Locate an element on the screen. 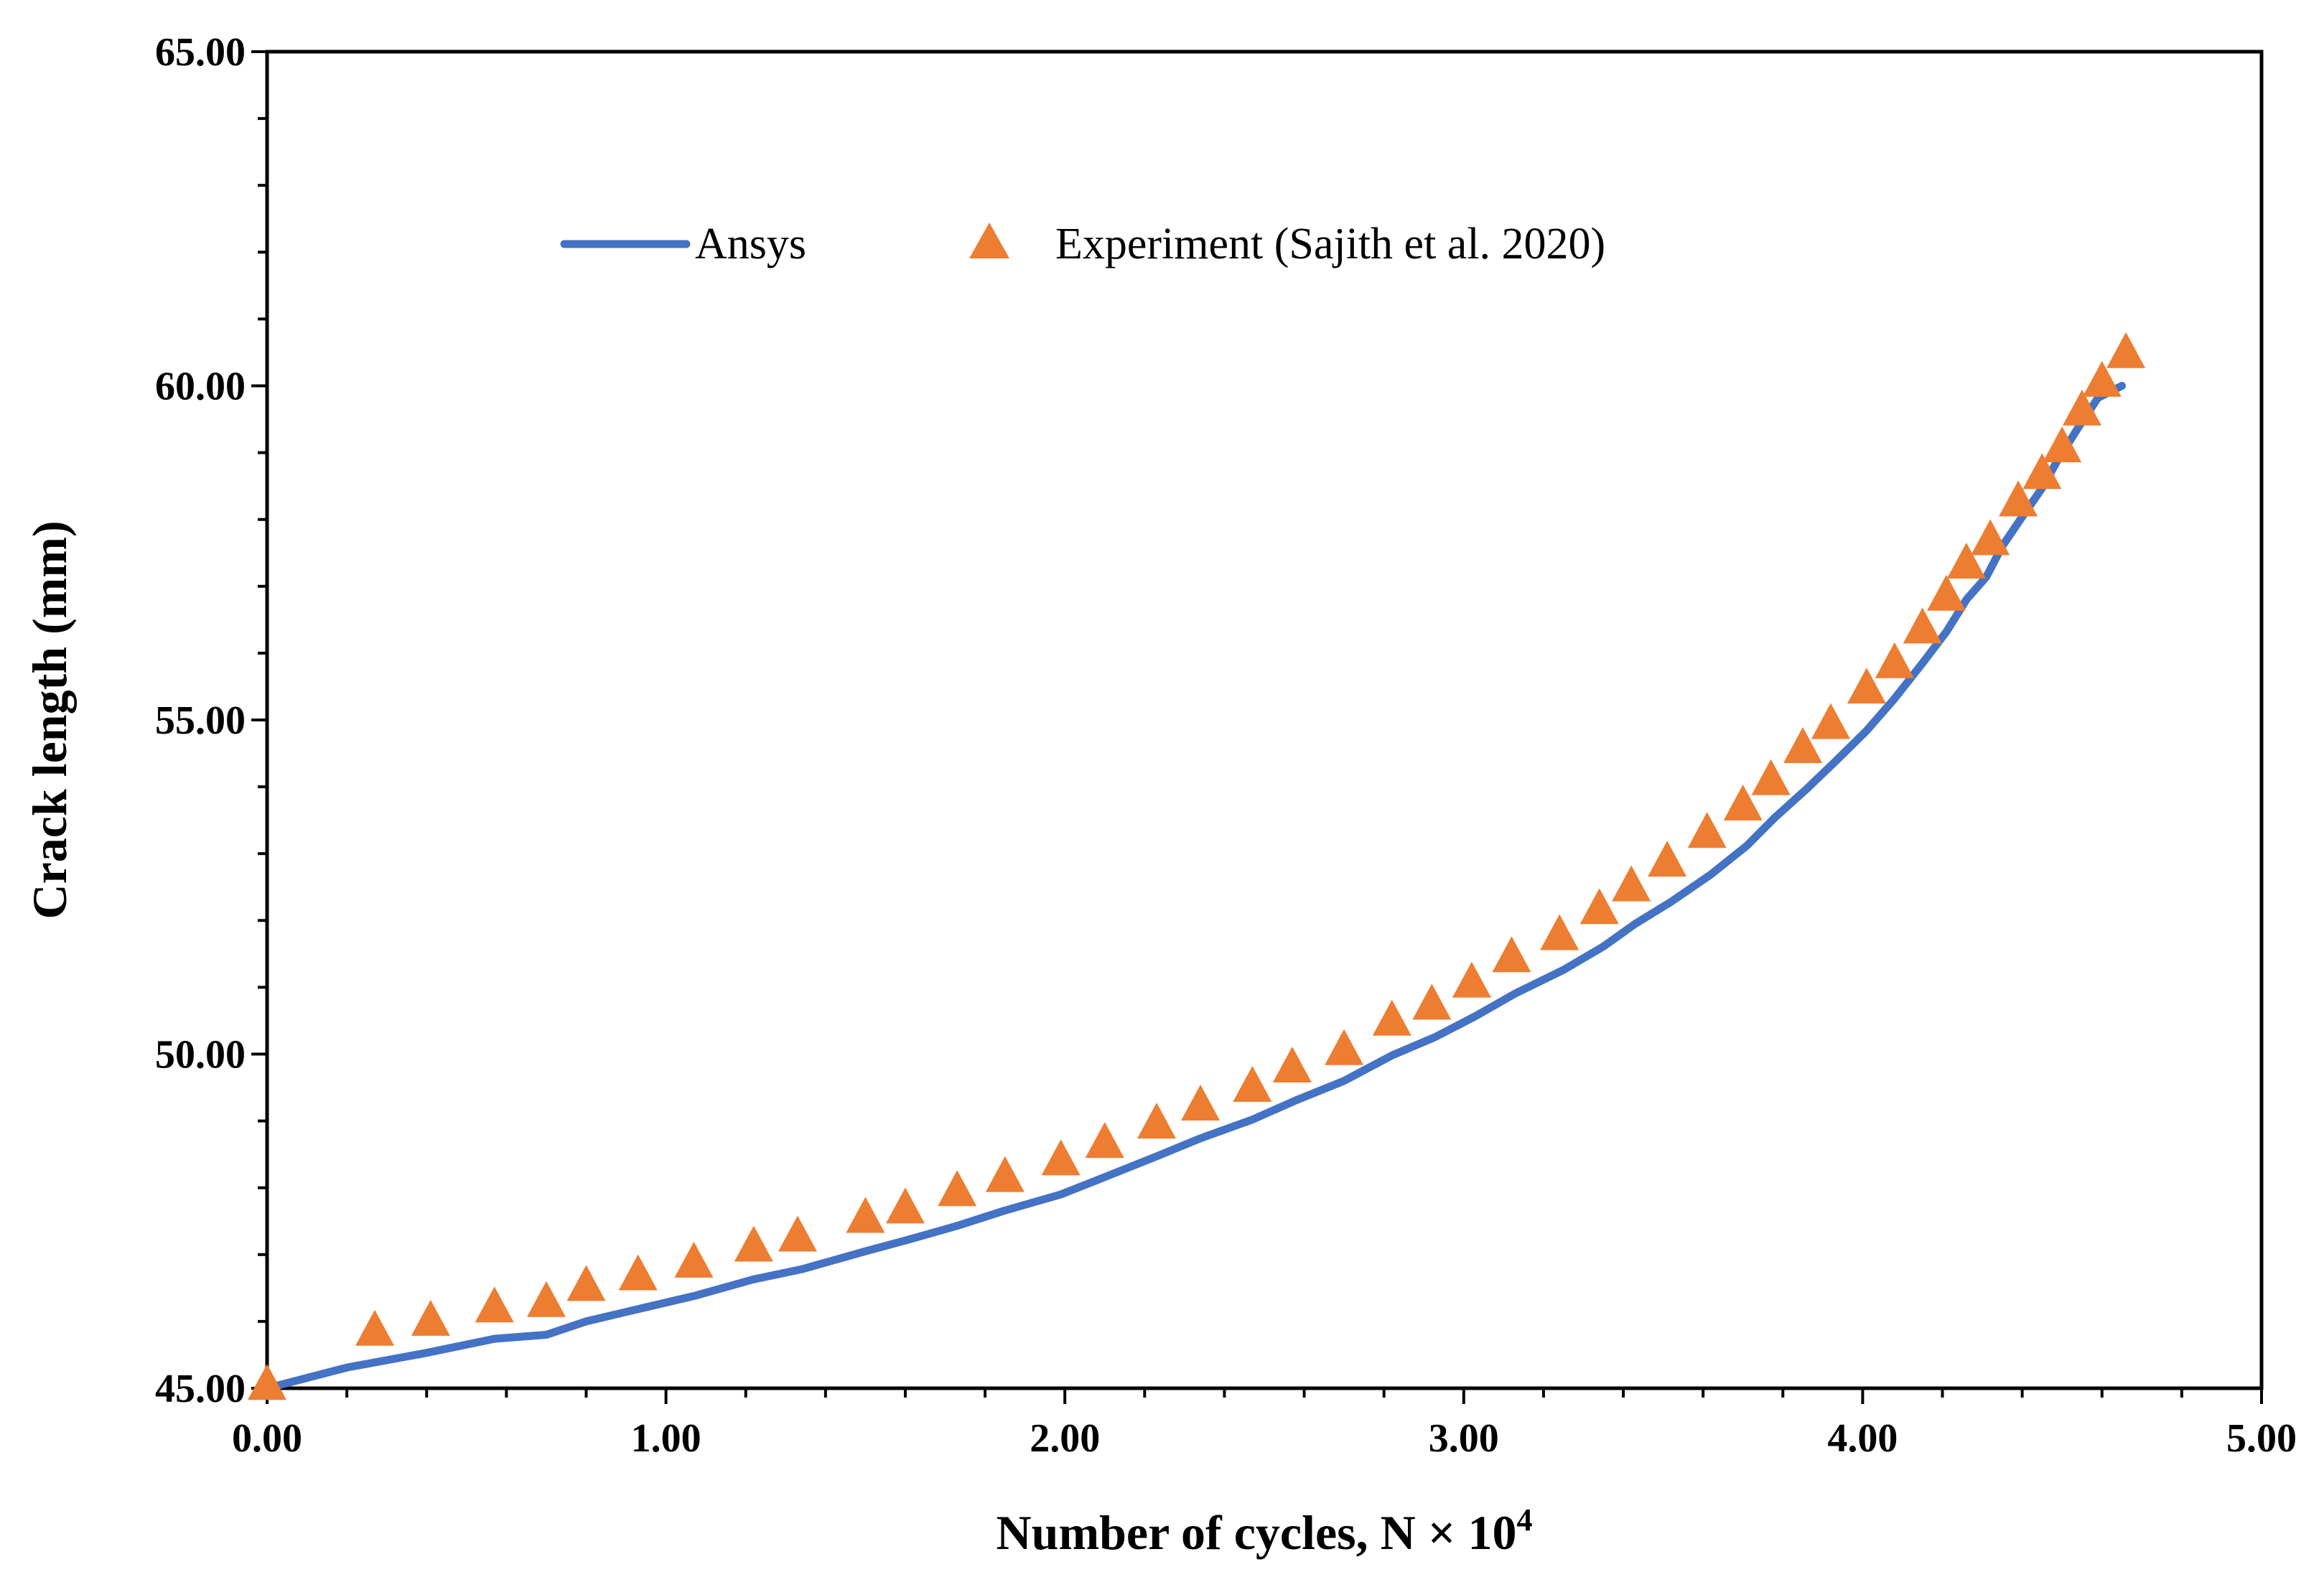 The image size is (2324, 1572). x-tick-label: 5.00 is located at coordinates (2261, 1439).